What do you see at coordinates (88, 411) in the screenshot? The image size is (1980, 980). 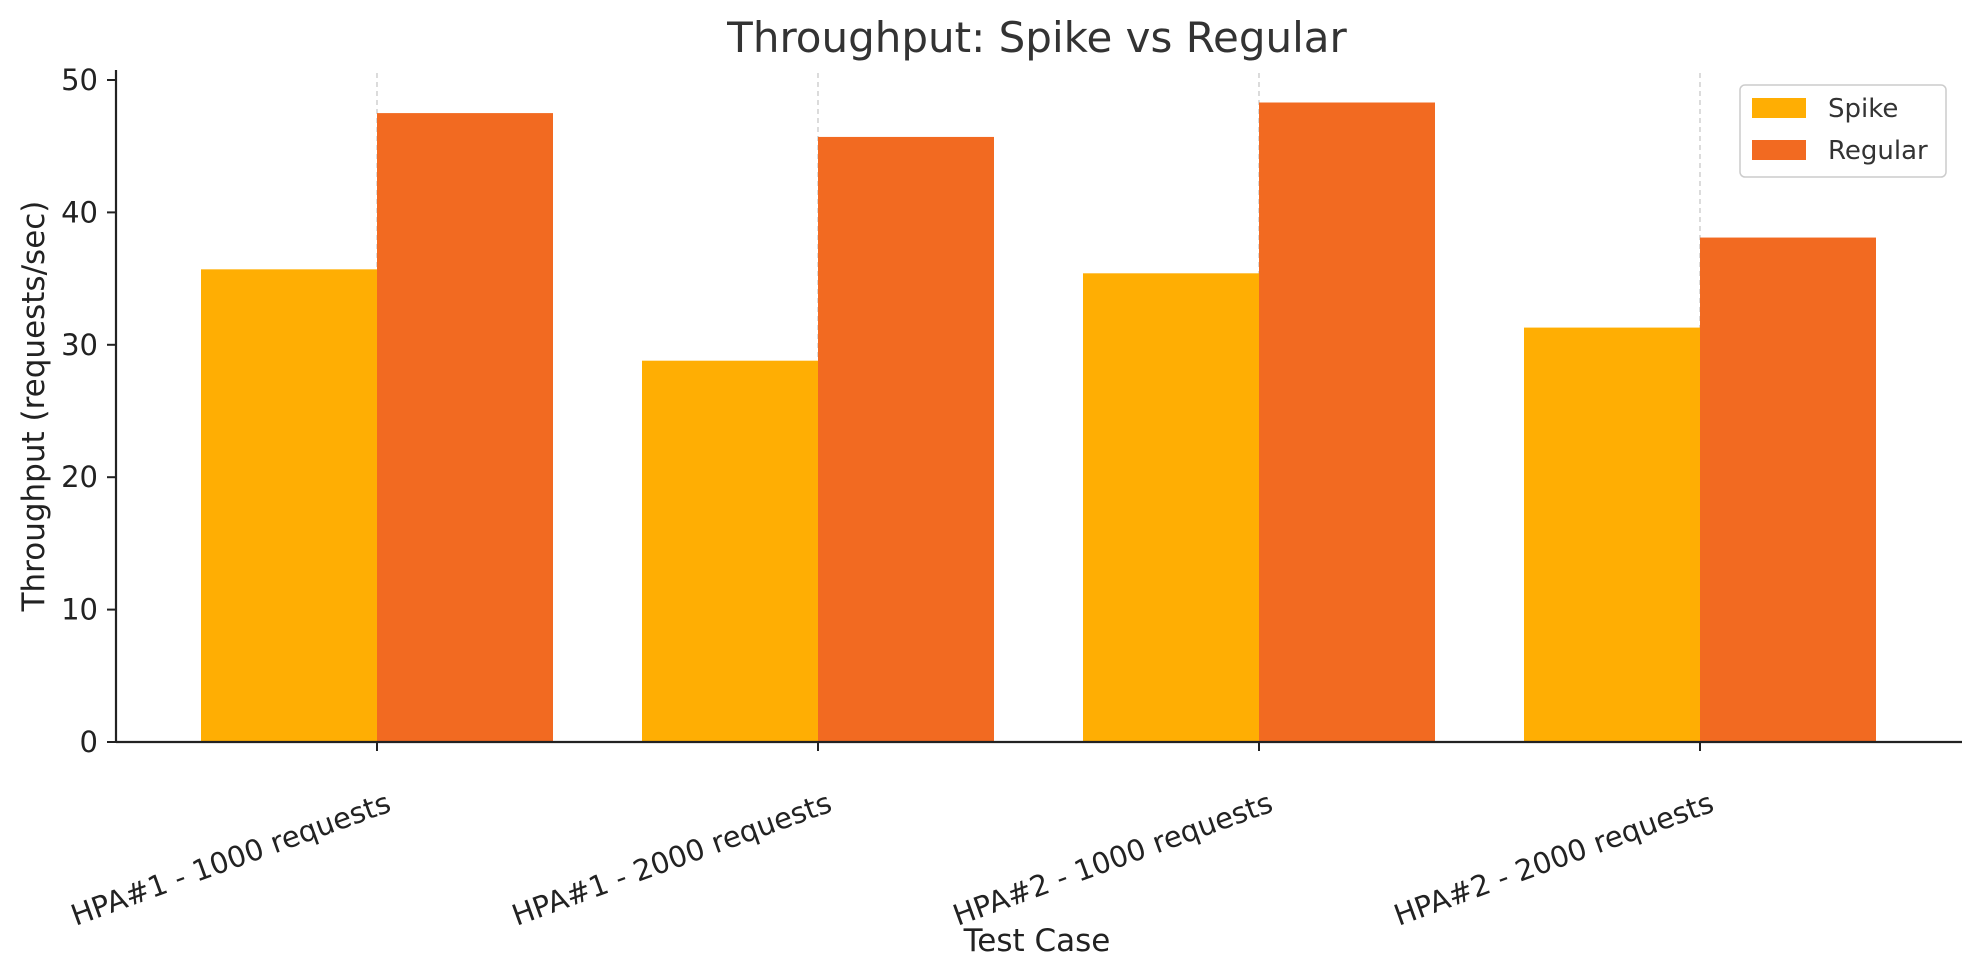 I see `y-ticks: 0 10 20 30 40 50` at bounding box center [88, 411].